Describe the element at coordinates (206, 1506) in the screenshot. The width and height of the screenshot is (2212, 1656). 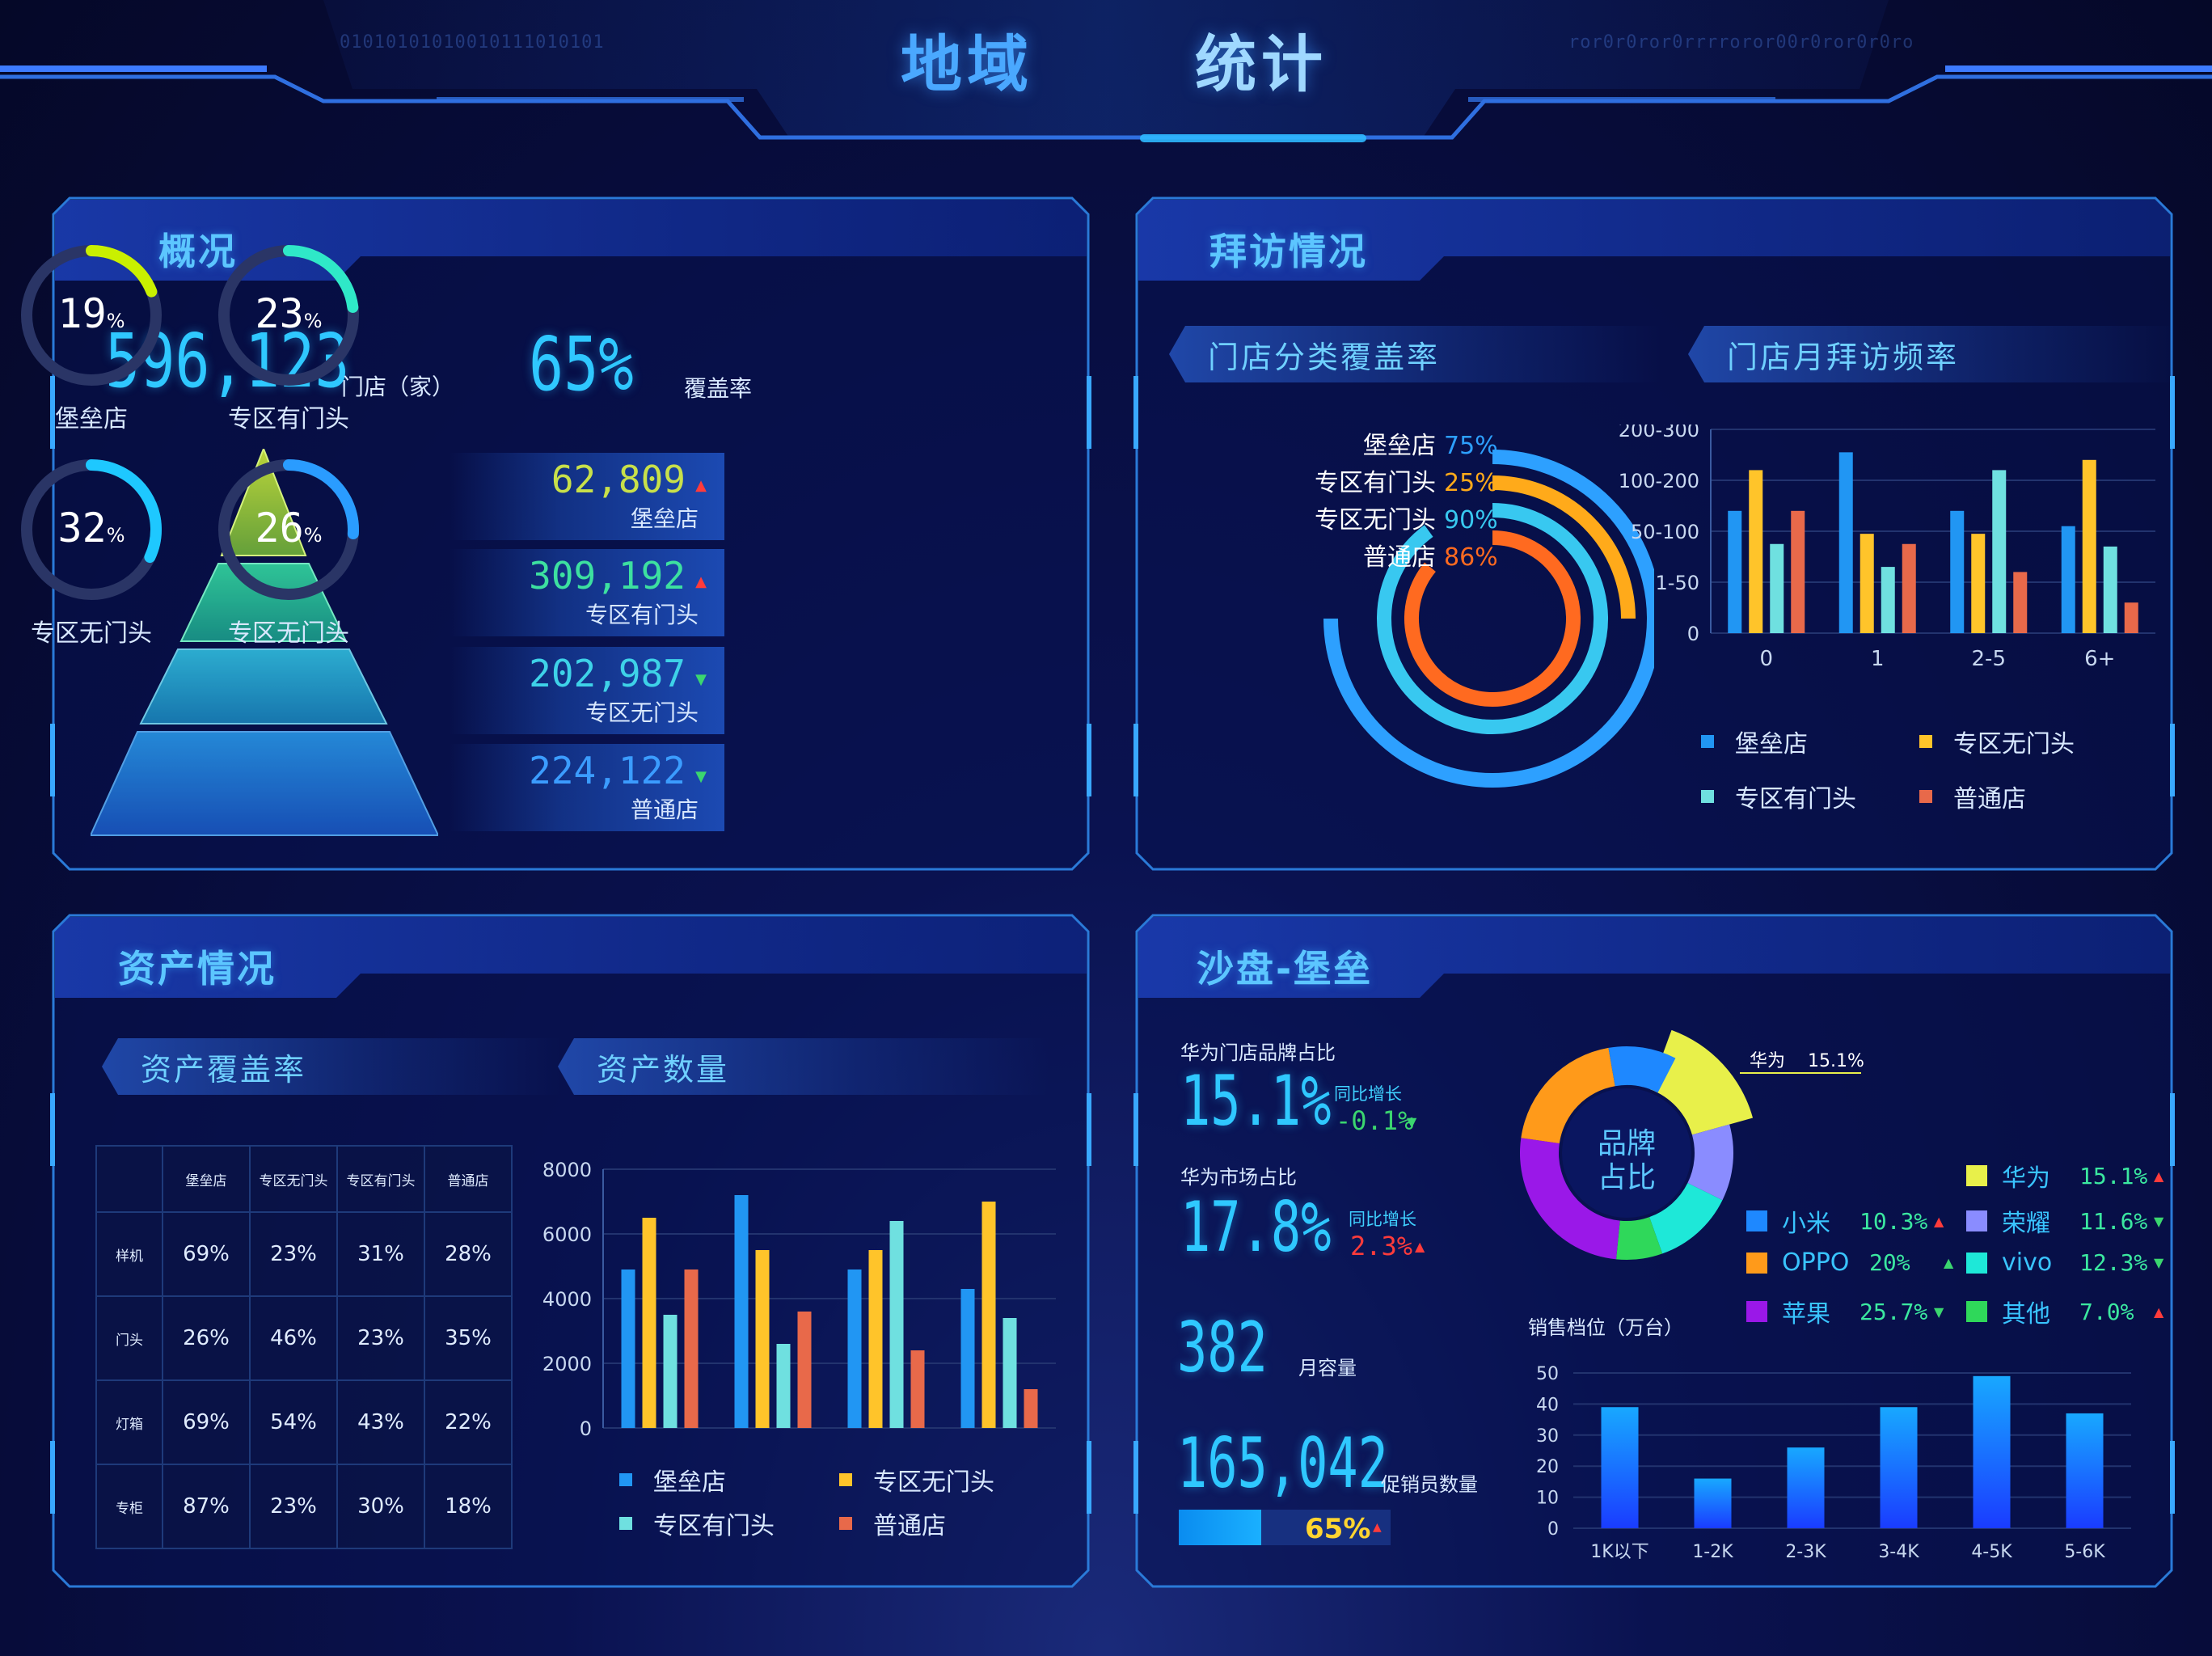
I see `table-cell: 87%` at that location.